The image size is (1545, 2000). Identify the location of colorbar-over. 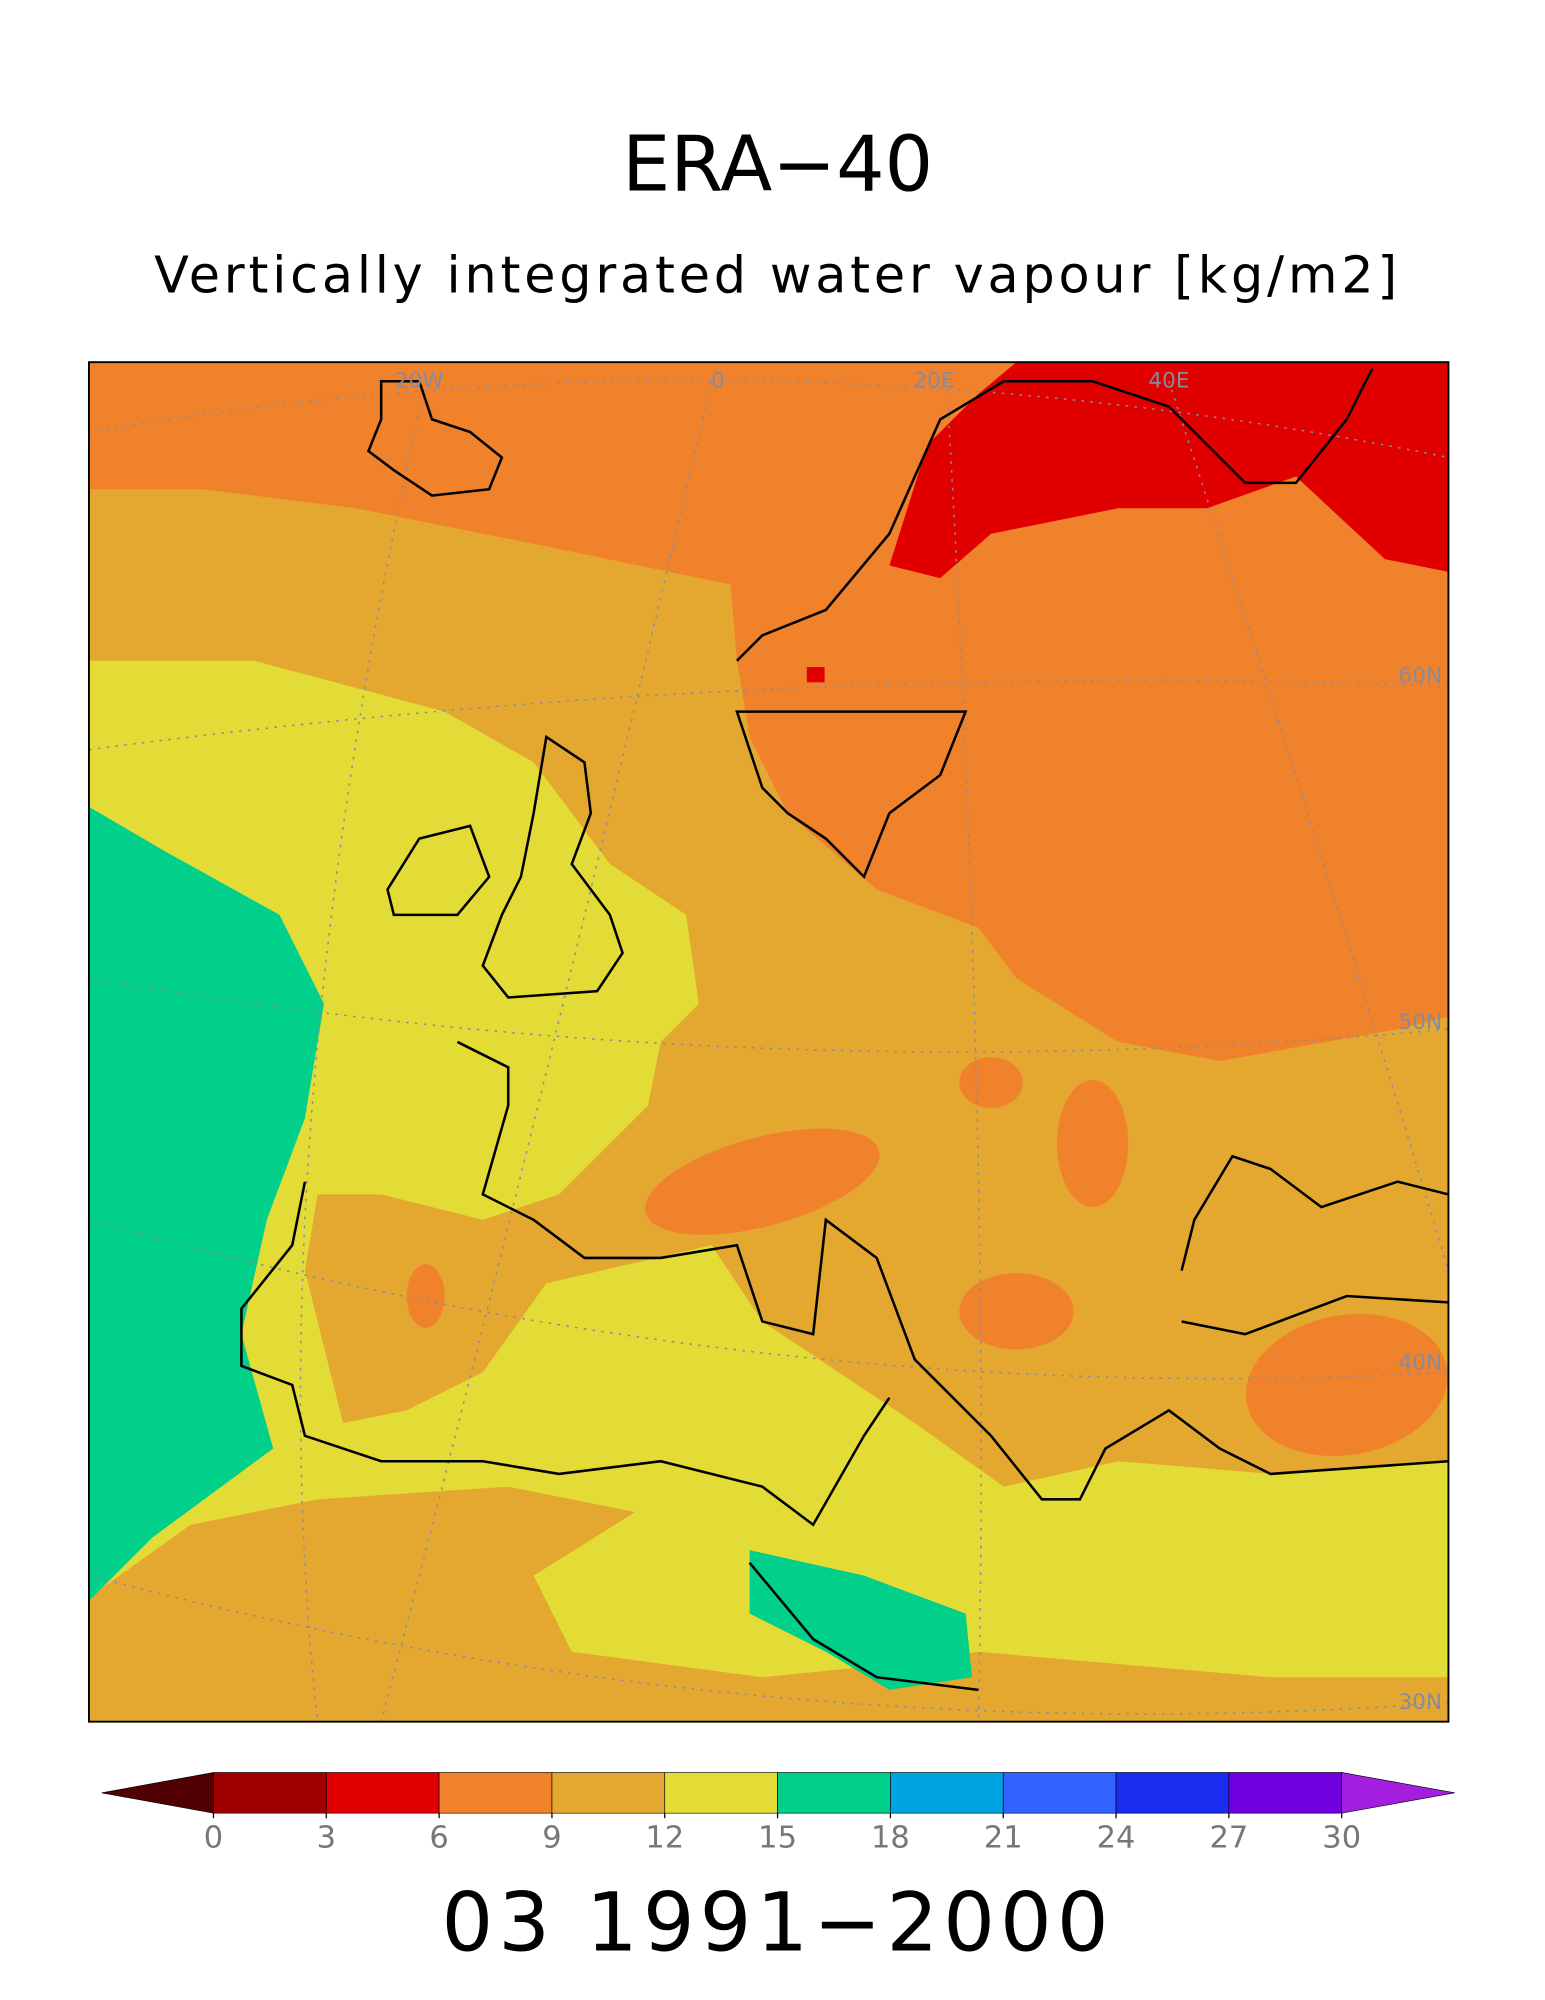
(1398, 1793).